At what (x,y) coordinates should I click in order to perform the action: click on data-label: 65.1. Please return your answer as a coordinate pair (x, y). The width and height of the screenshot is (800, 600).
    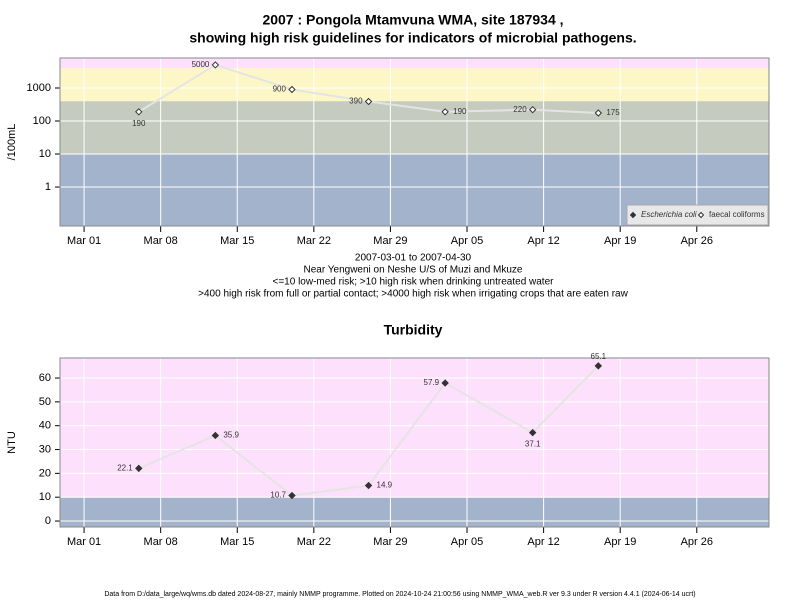
    Looking at the image, I should click on (599, 356).